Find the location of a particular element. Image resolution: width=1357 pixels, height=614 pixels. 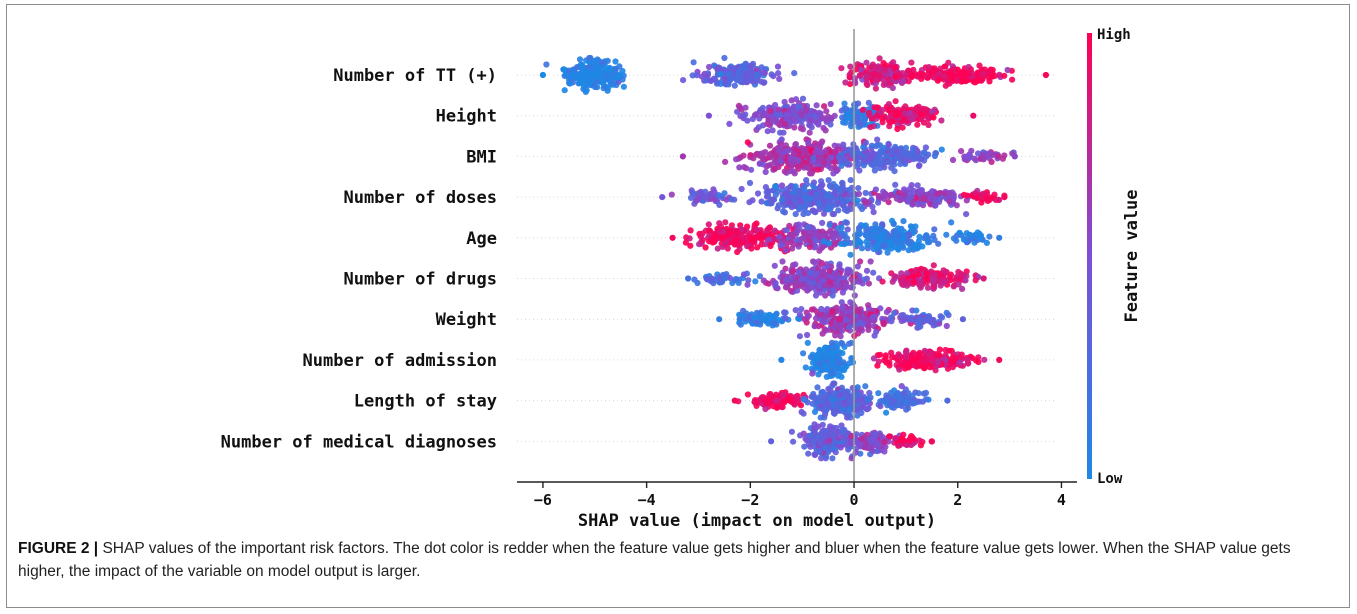

shap-dot-extreme is located at coordinates (999, 237).